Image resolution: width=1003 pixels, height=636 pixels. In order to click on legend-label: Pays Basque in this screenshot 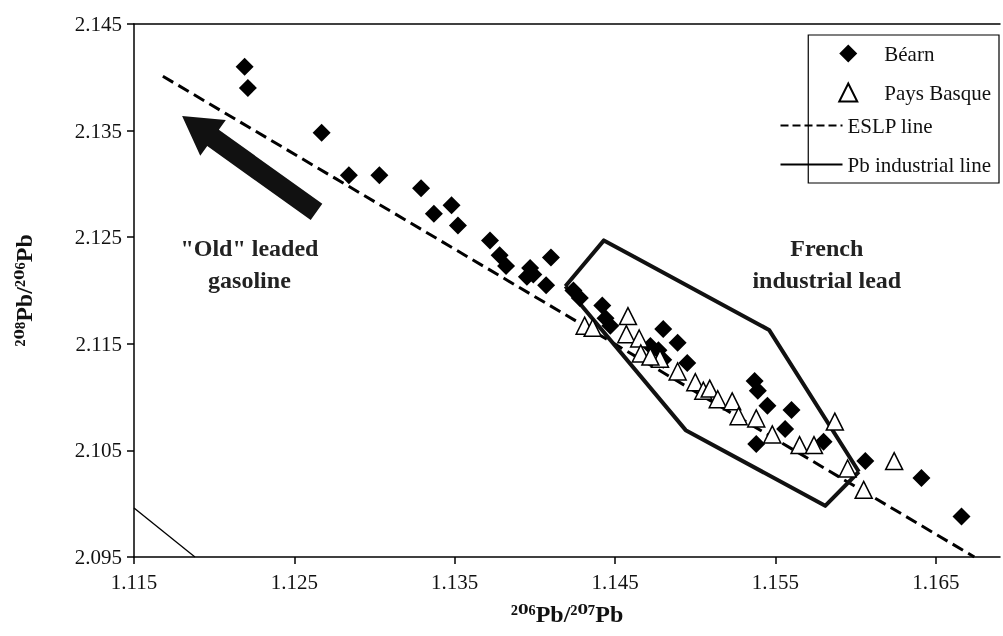, I will do `click(938, 92)`.